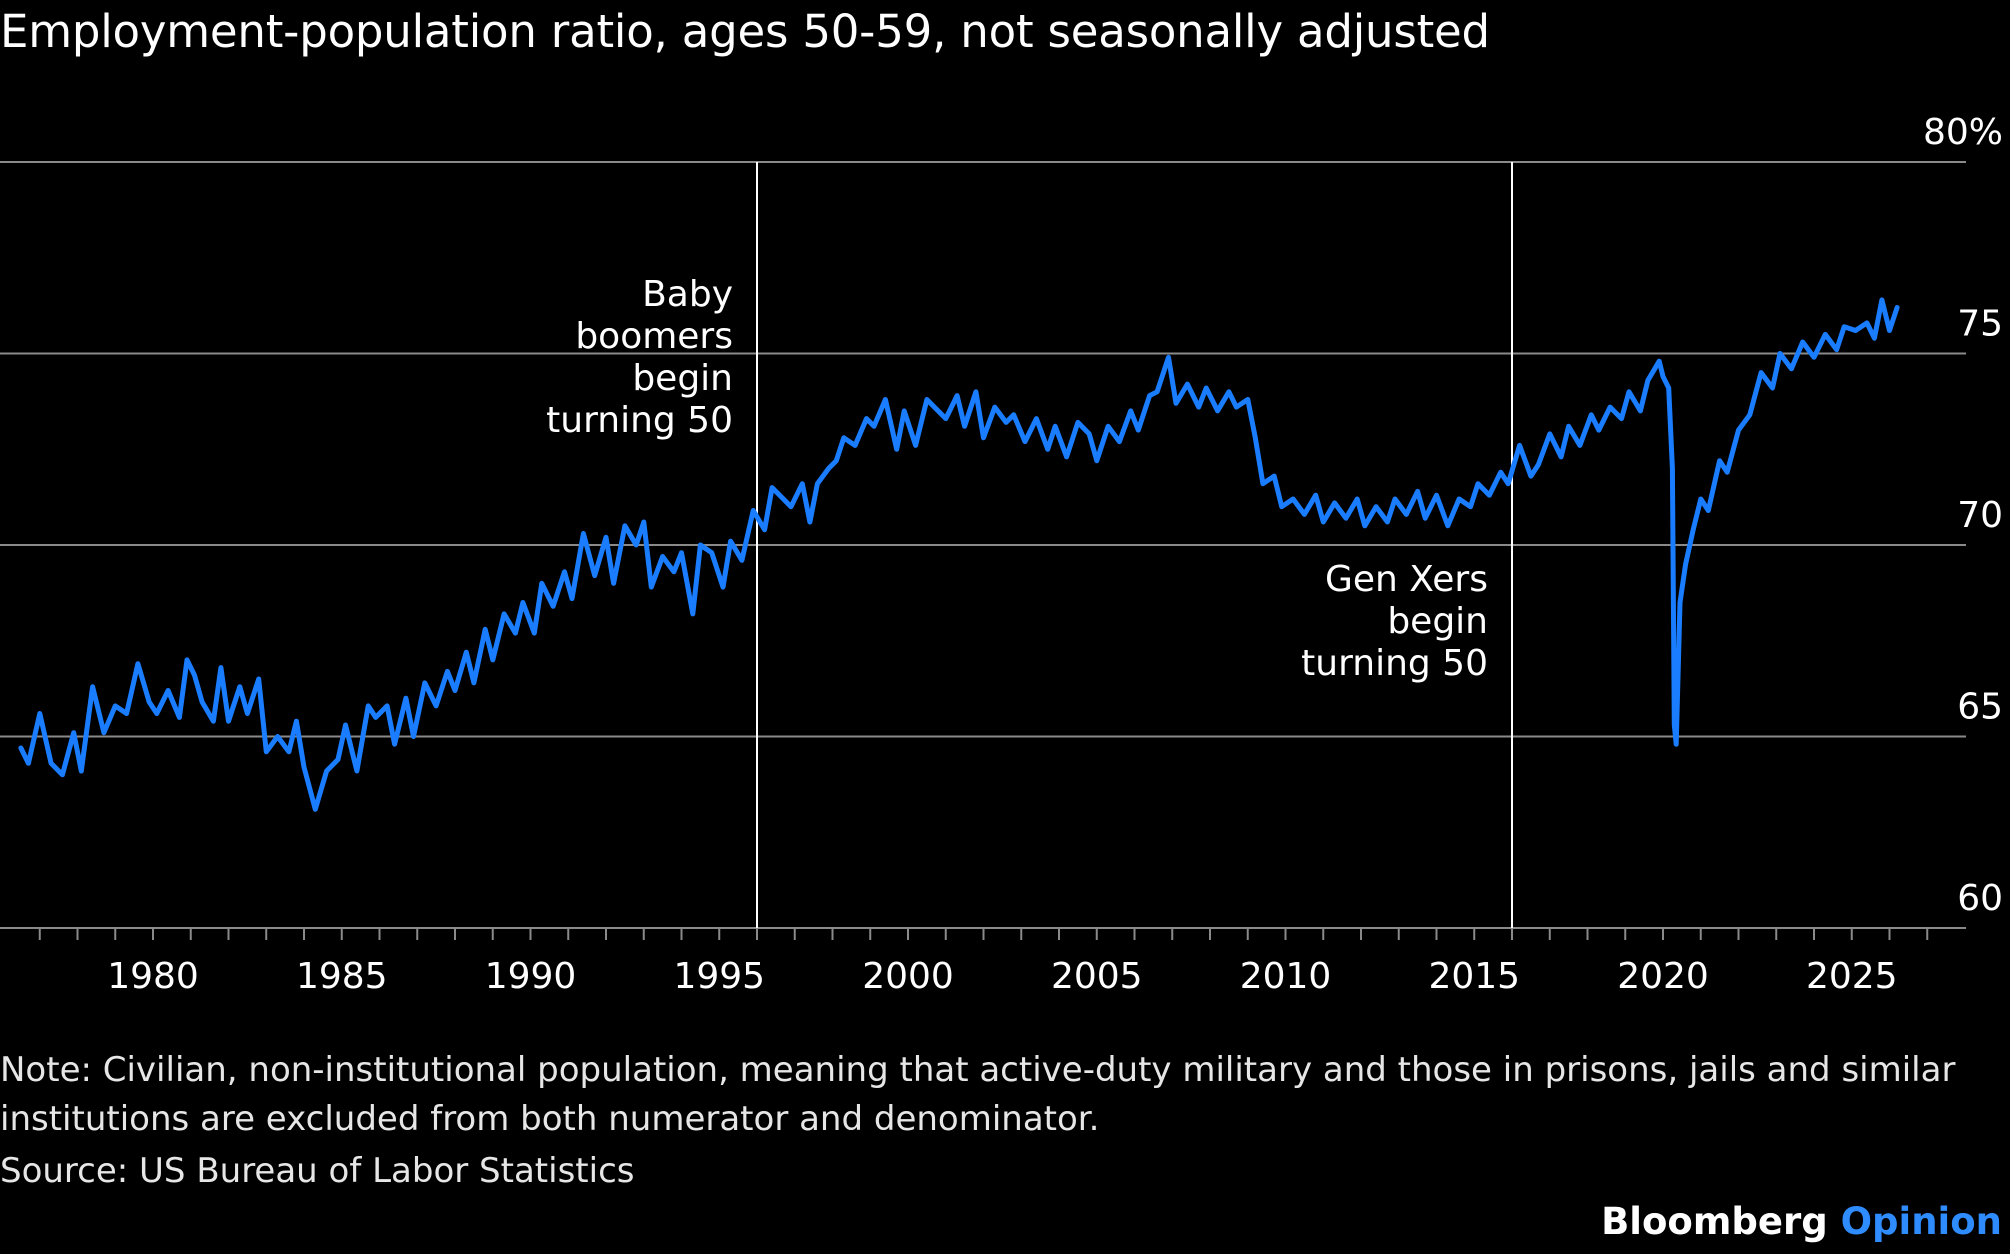  I want to click on annotation-label: Gen Xers, so click(1406, 579).